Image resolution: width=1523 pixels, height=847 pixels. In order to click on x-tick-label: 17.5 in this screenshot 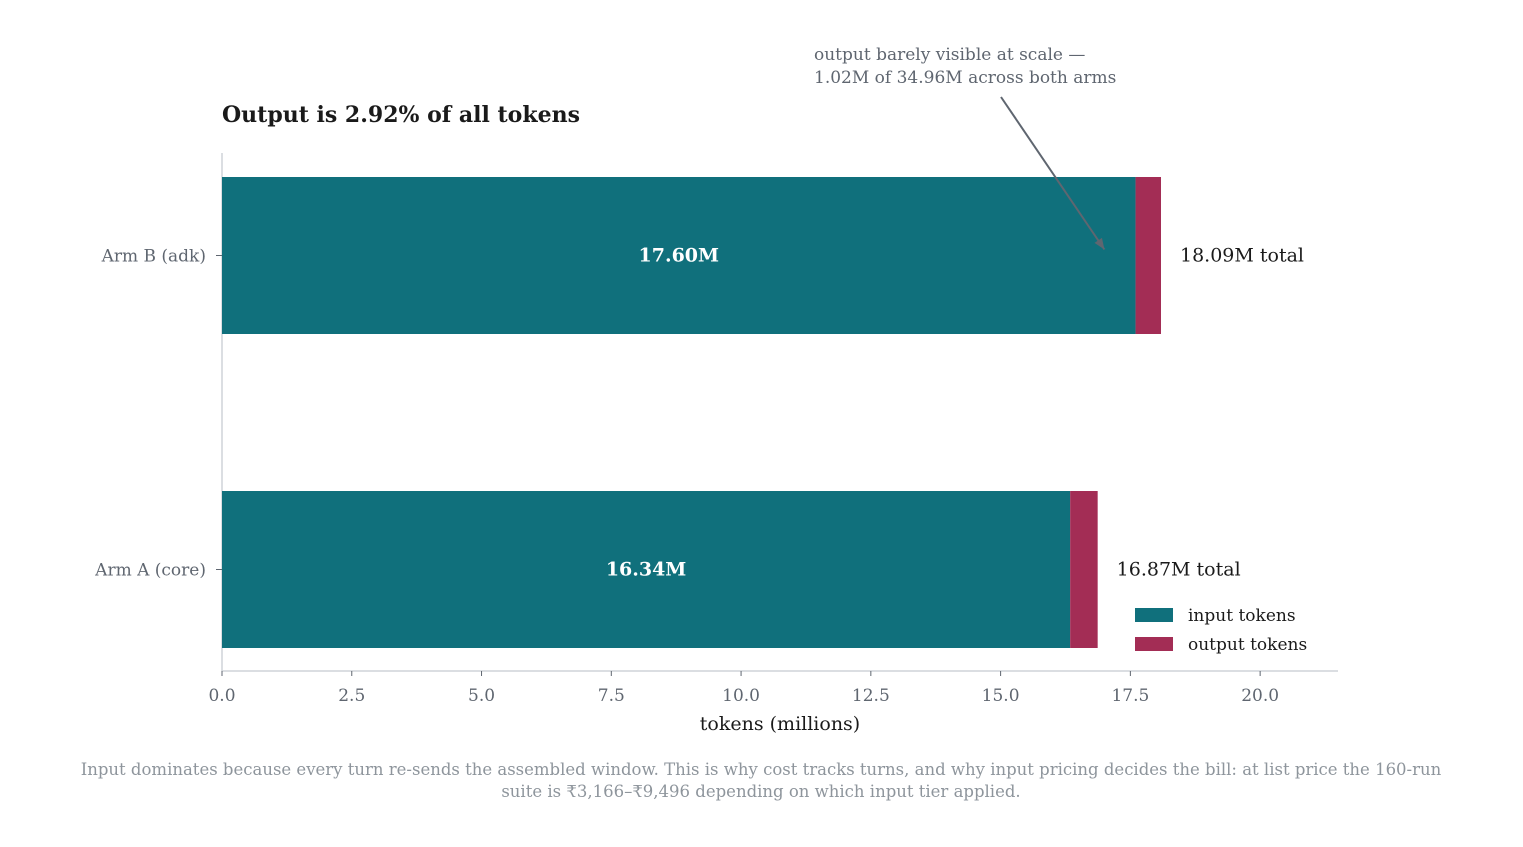, I will do `click(1130, 696)`.